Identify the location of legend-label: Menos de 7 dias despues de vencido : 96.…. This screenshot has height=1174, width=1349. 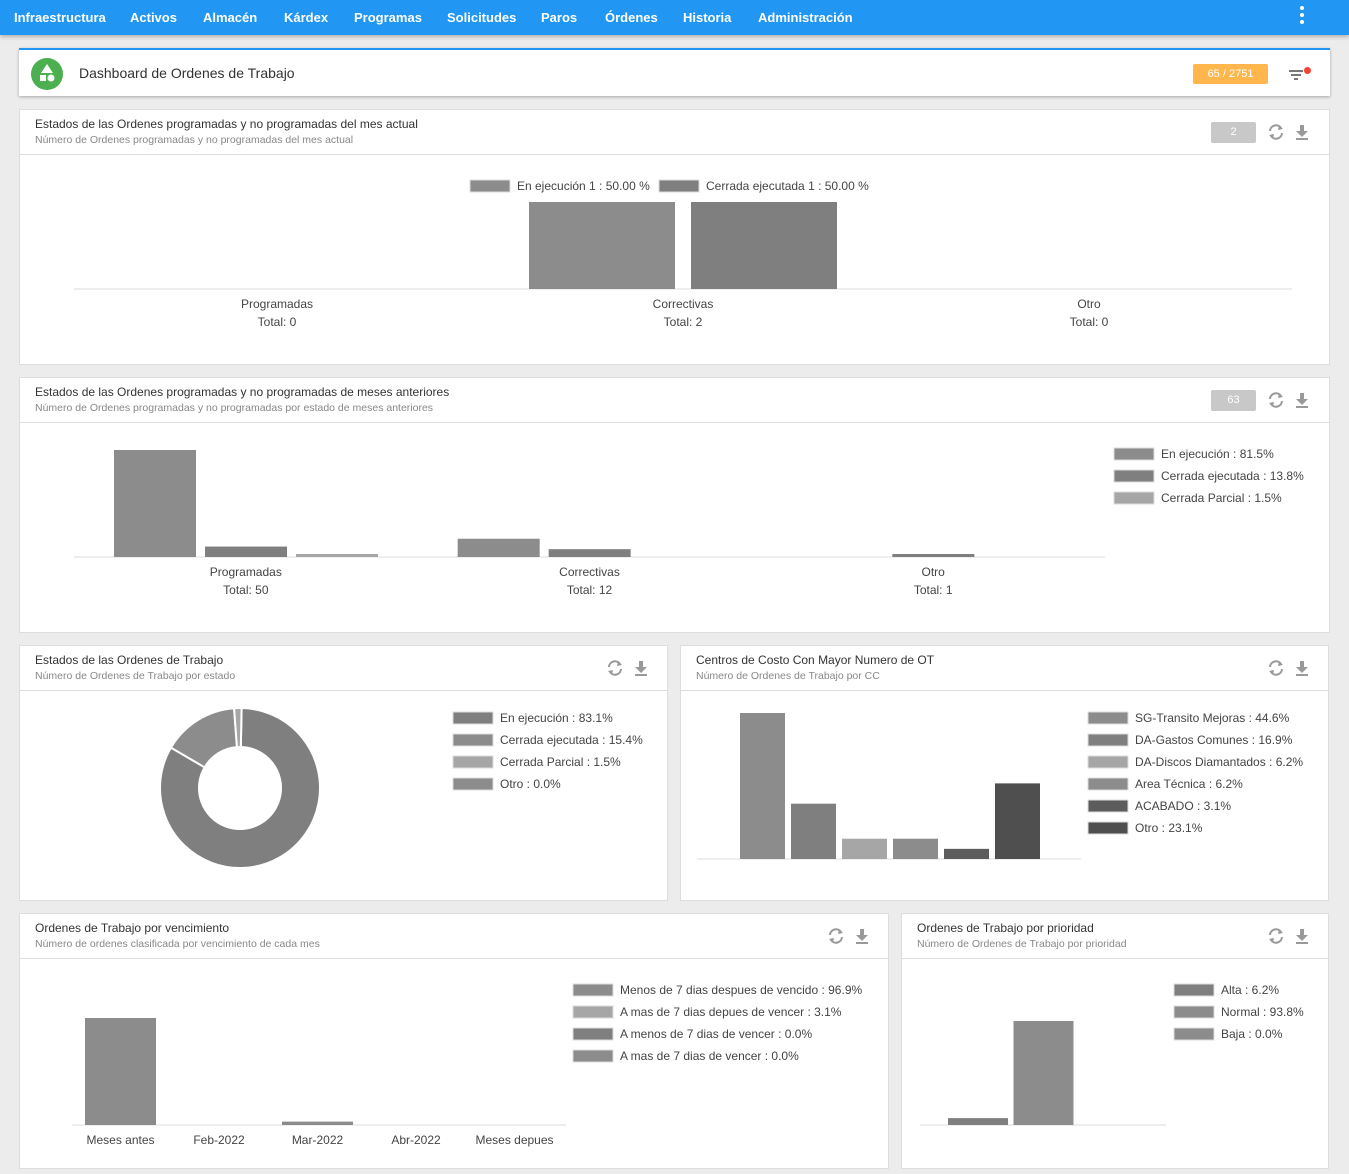
(741, 990).